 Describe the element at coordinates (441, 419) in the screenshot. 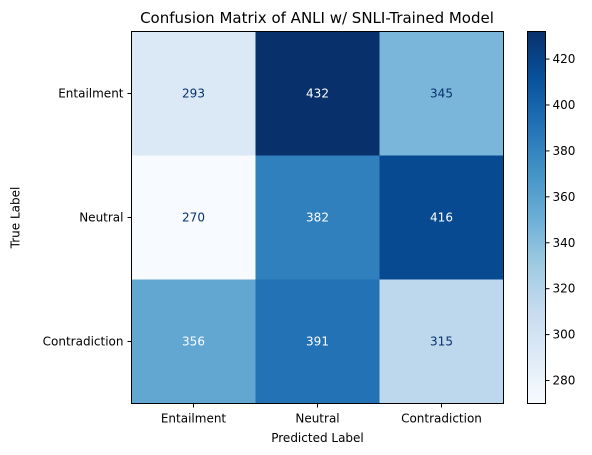

I see `x-tick-label: Contradiction` at that location.